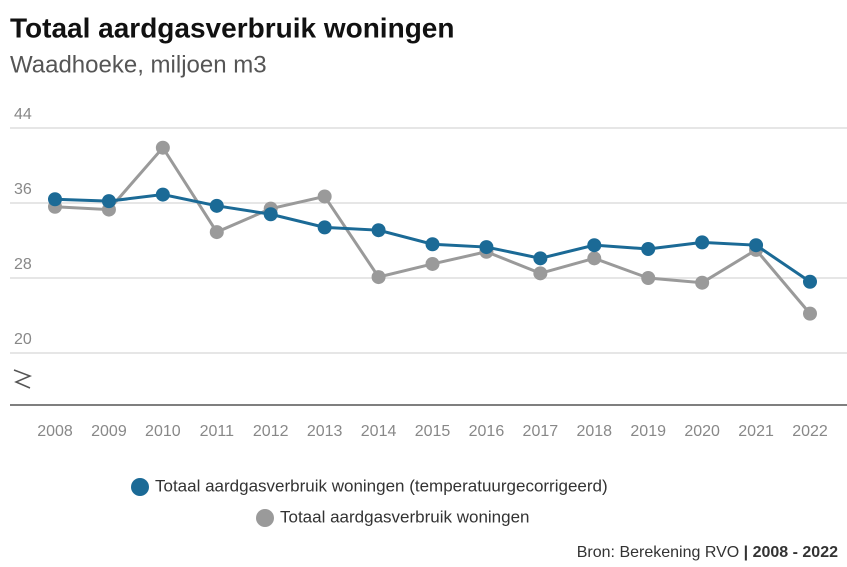 The width and height of the screenshot is (847, 567). Describe the element at coordinates (23, 379) in the screenshot. I see `axis-break` at that location.